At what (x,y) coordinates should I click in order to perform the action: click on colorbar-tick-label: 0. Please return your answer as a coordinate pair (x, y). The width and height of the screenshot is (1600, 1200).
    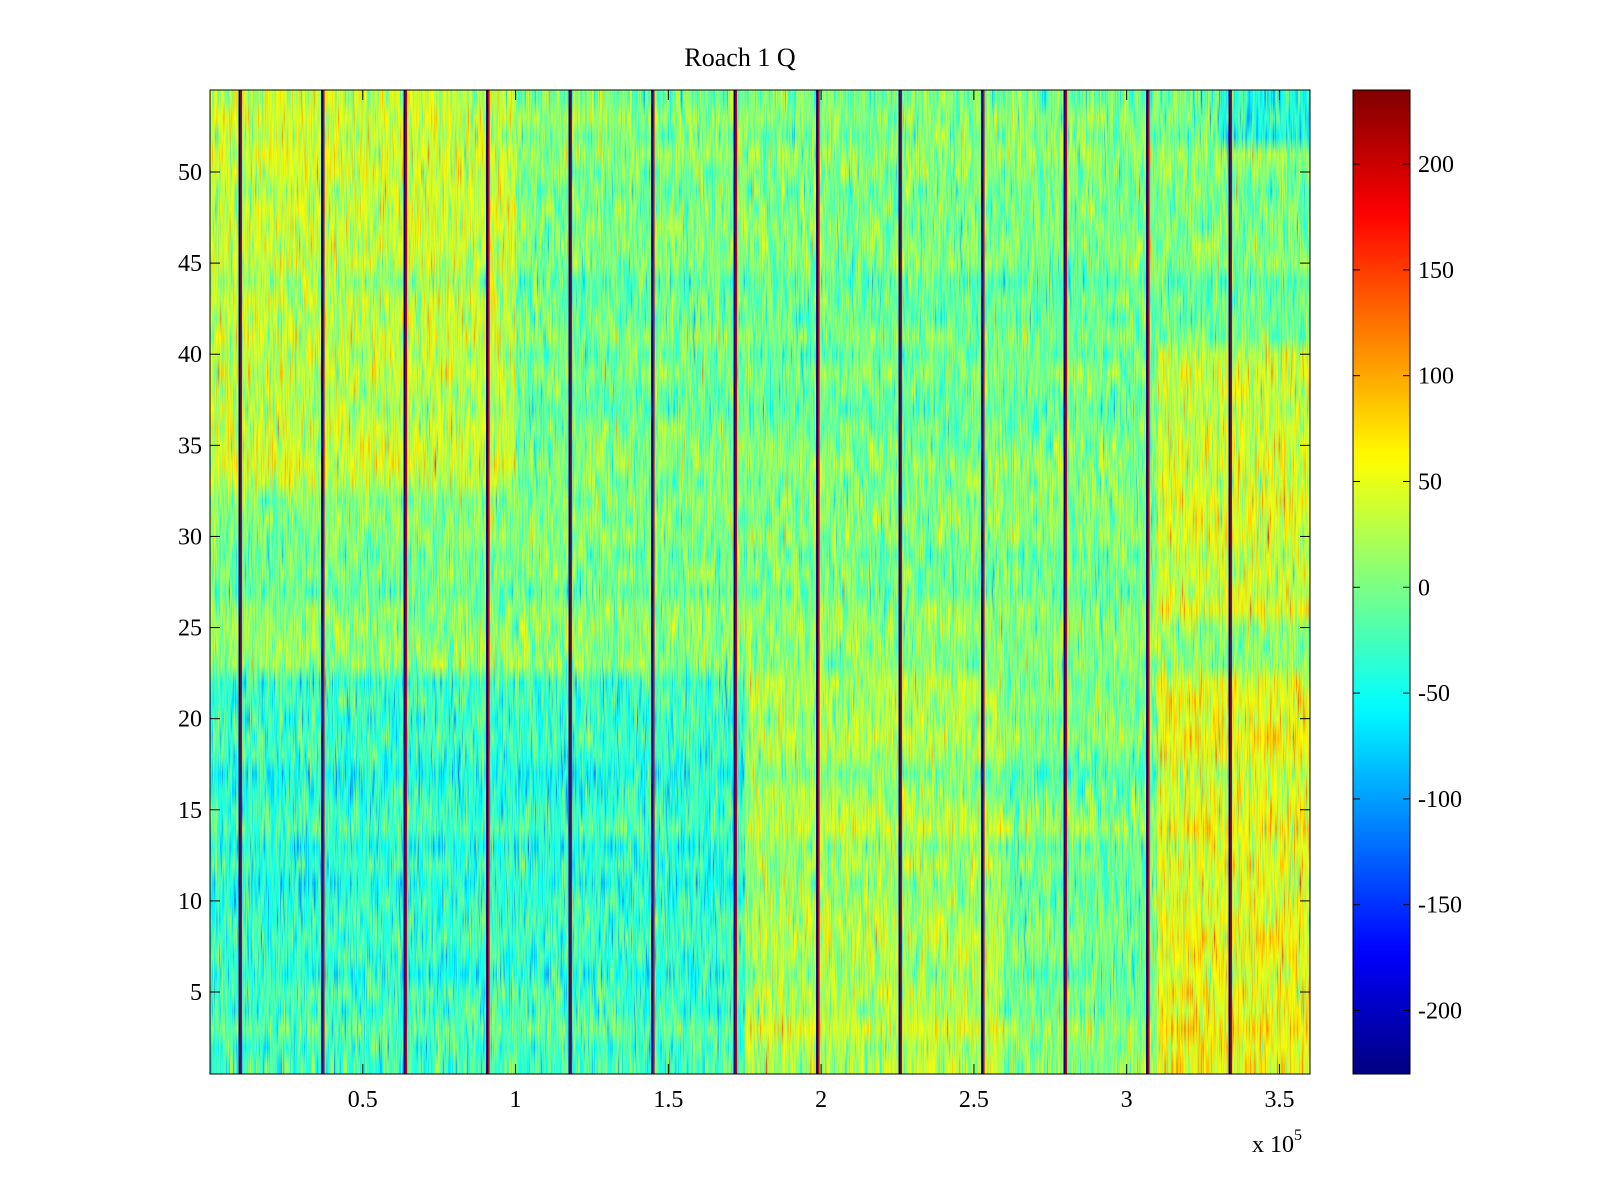
    Looking at the image, I should click on (1424, 588).